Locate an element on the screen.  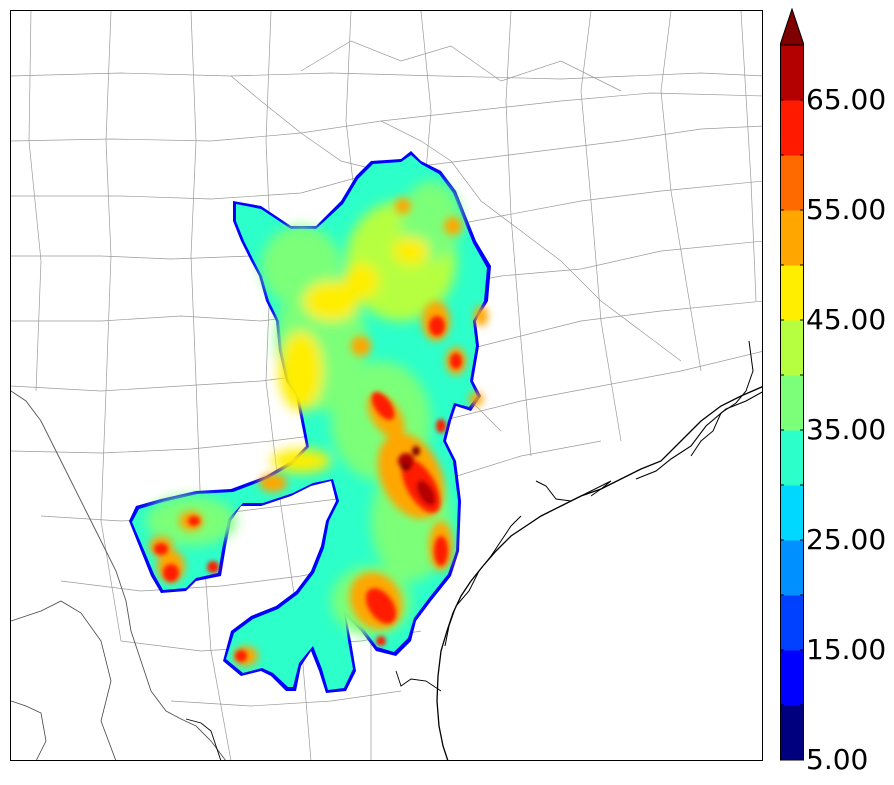
colorbar-outline is located at coordinates (792, 402).